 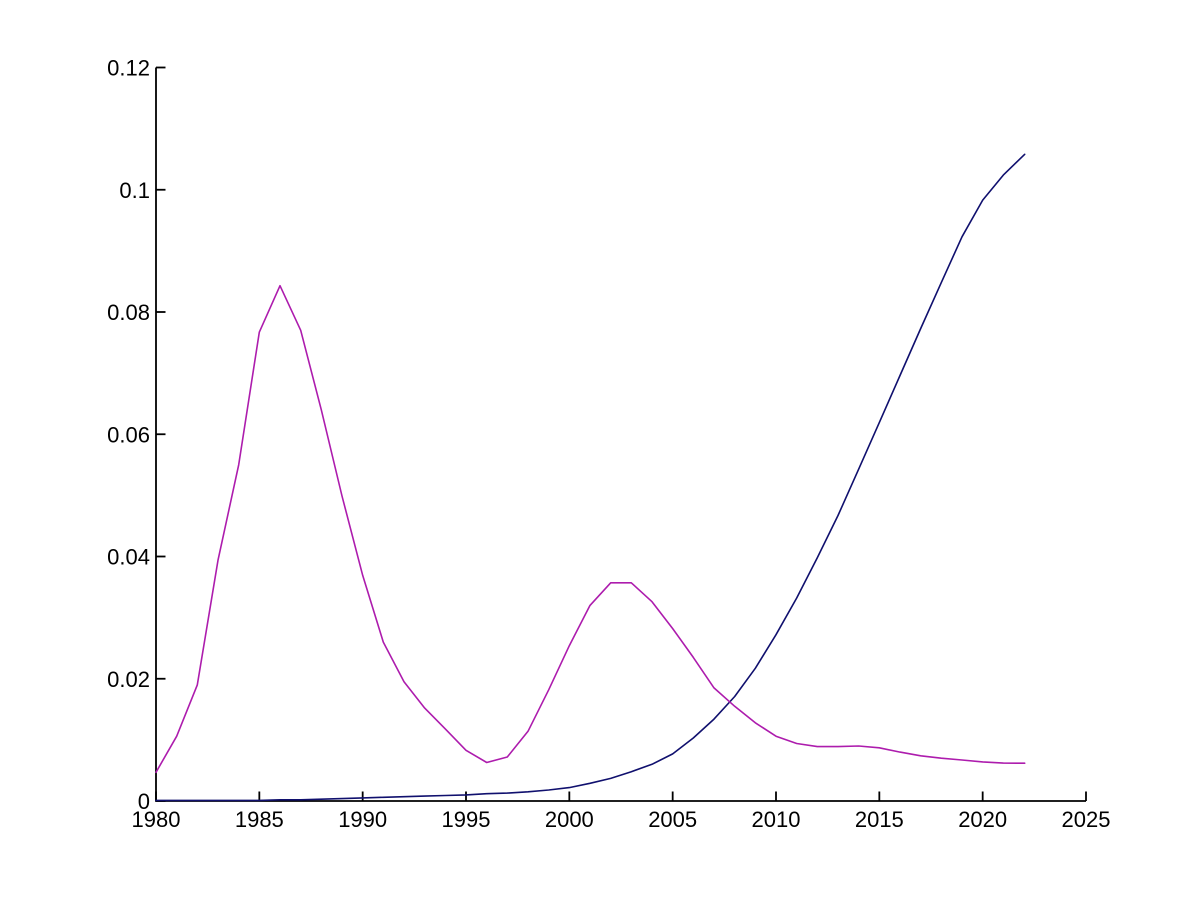 What do you see at coordinates (144, 801) in the screenshot?
I see `svg-text: 0` at bounding box center [144, 801].